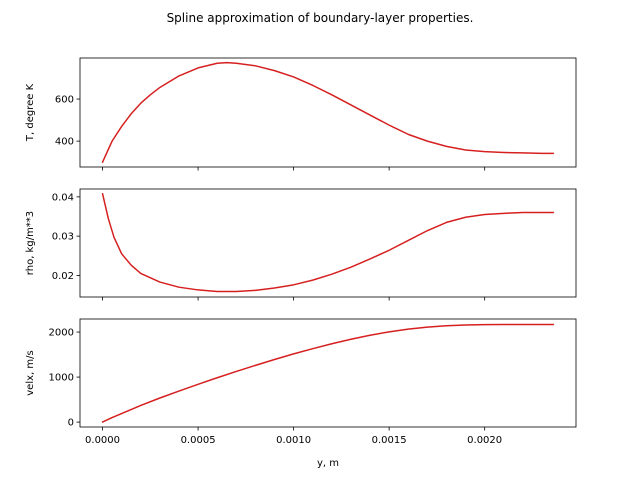 This screenshot has height=480, width=640. I want to click on x-tick-label: 0.0010, so click(293, 440).